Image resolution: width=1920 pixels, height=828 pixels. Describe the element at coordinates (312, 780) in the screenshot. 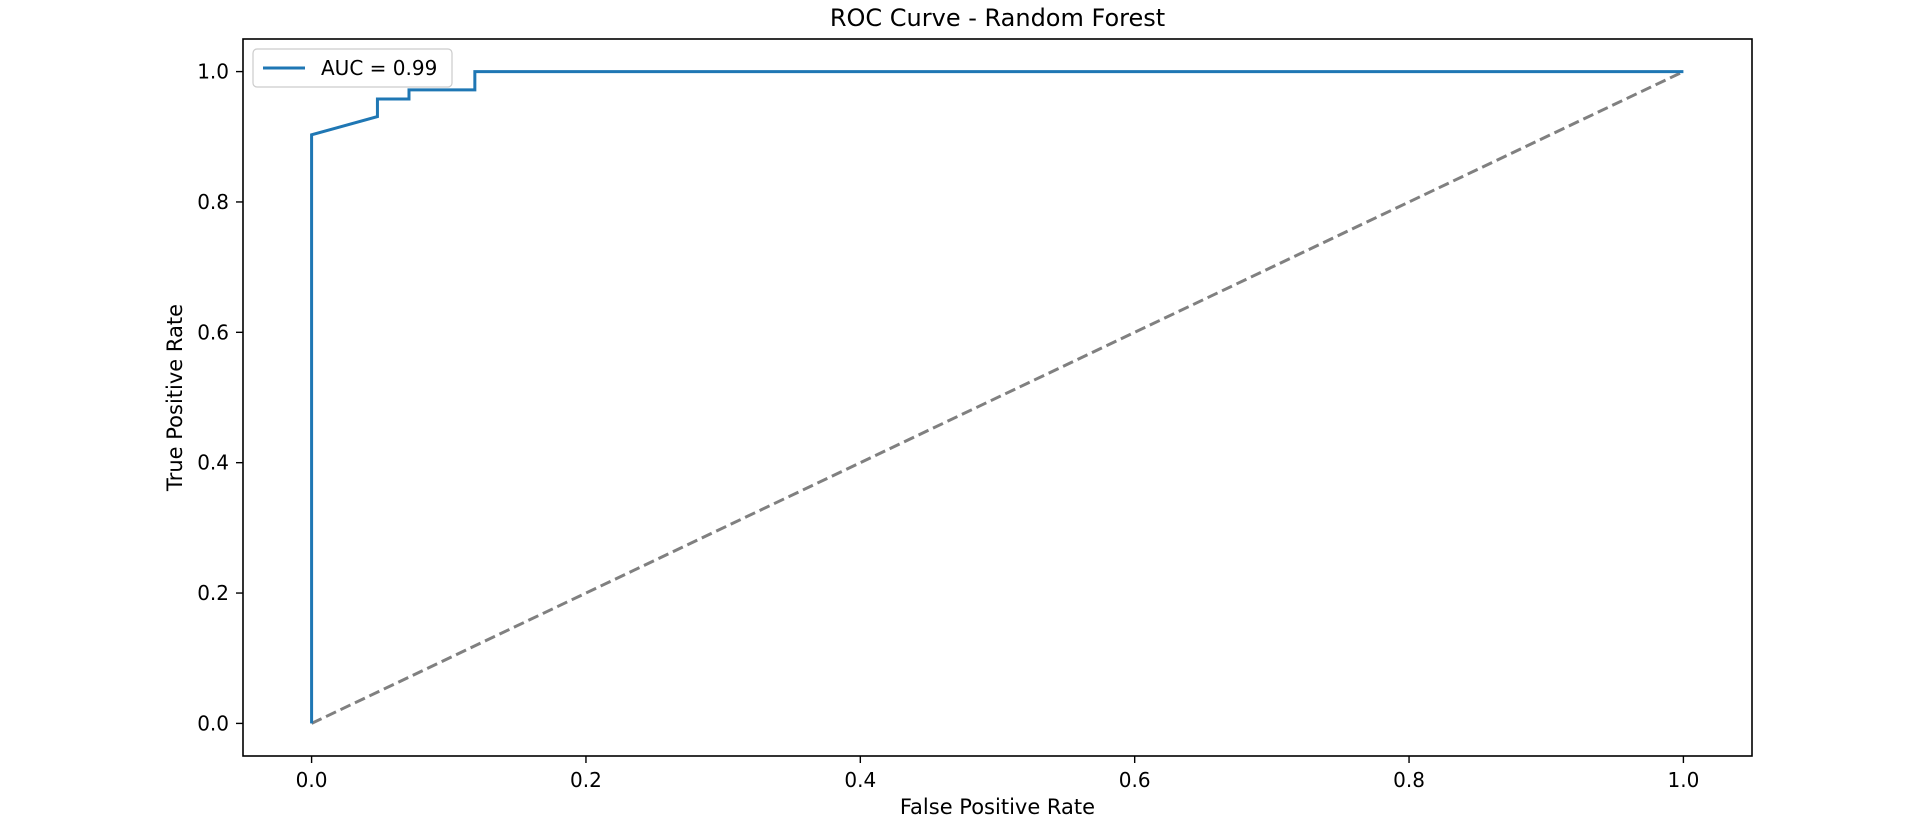

I see `x-tick-label: 0.0` at that location.